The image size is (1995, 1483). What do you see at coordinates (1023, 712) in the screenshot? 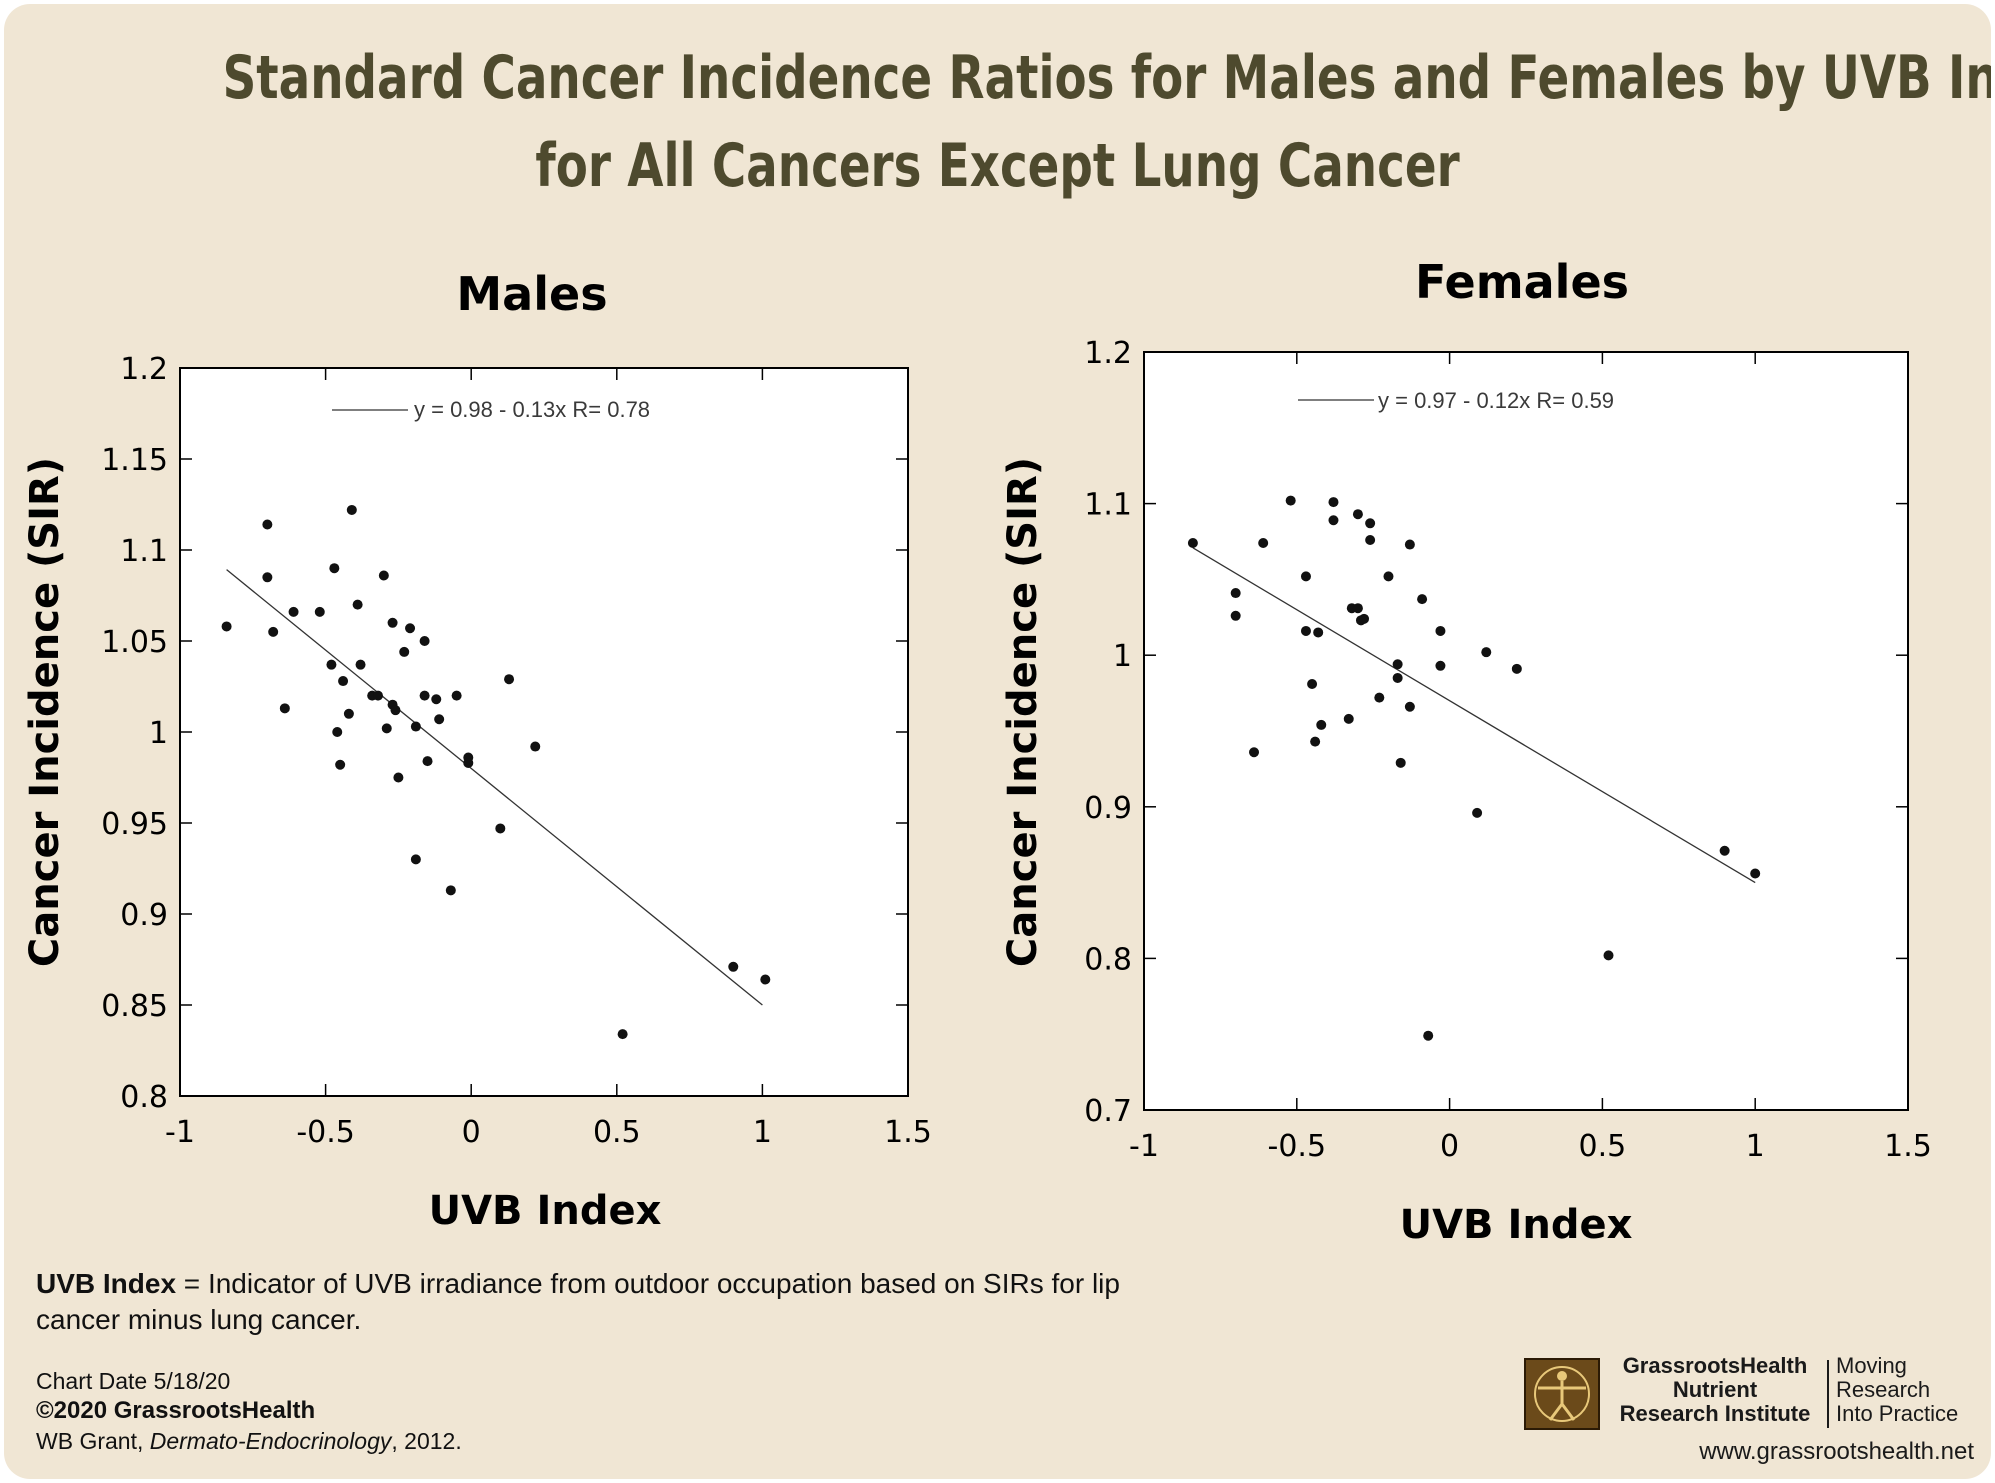
I see `y-axis-label: Cancer Incidence (SIR)` at bounding box center [1023, 712].